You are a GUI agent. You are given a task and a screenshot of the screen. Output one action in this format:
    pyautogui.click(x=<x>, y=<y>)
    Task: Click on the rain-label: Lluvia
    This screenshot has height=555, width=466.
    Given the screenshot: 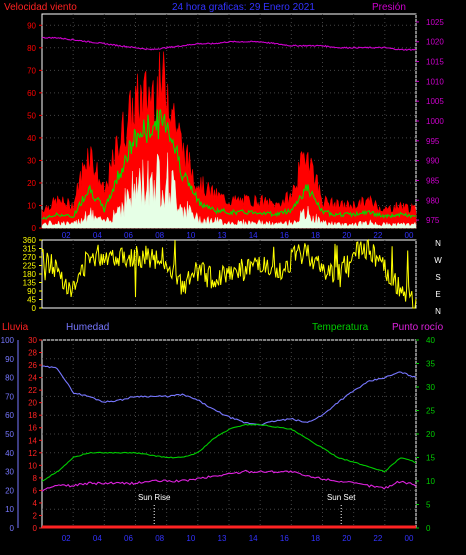 What is the action you would take?
    pyautogui.click(x=15, y=327)
    